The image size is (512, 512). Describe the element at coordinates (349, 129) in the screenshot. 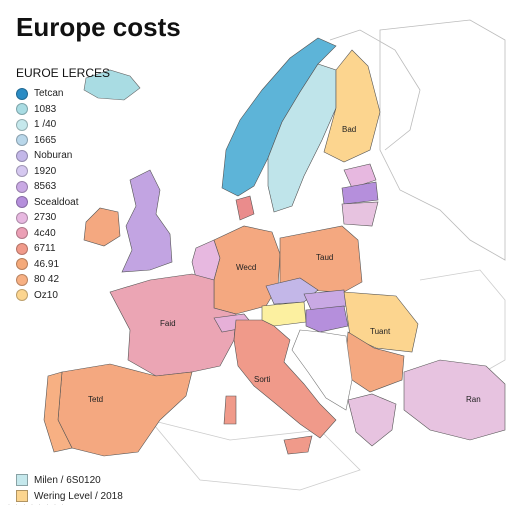

I see `country-label: Bad` at that location.